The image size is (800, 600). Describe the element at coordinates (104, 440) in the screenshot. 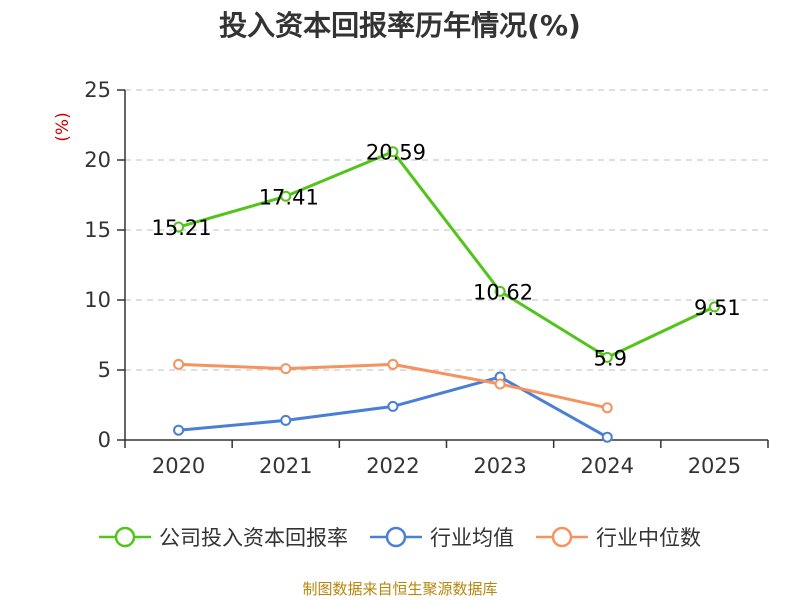

I see `y-tick-label: 0` at that location.